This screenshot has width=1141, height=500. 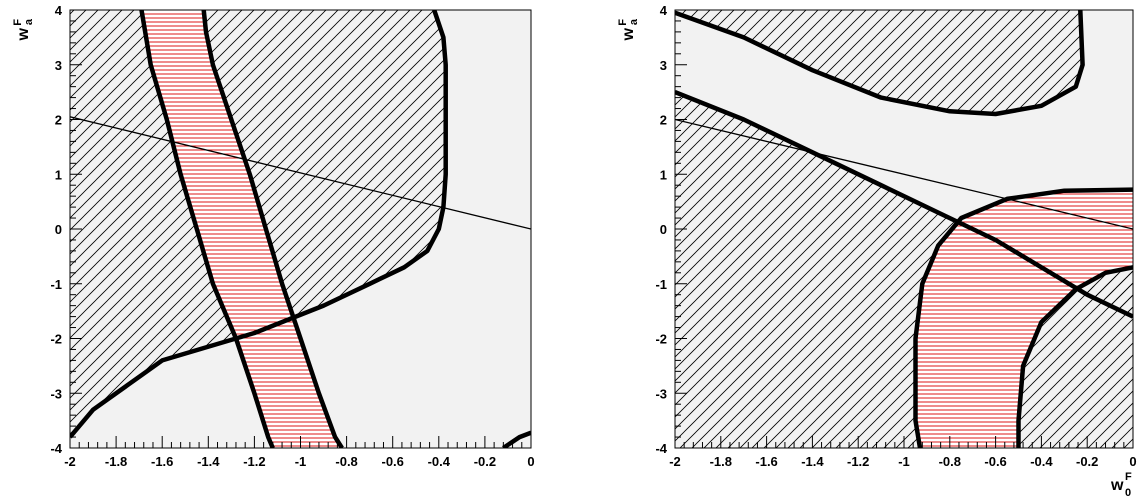 I want to click on red-hatched-region, so click(x=1024, y=318).